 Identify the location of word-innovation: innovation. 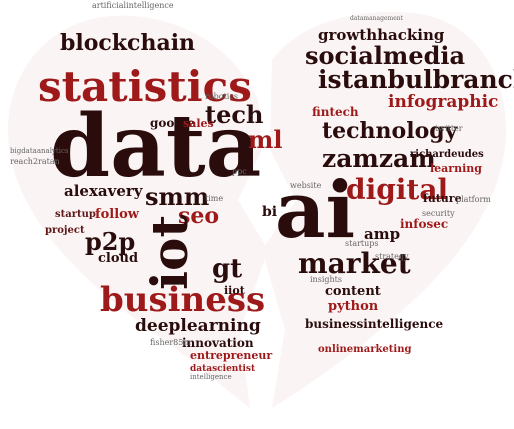
(218, 343).